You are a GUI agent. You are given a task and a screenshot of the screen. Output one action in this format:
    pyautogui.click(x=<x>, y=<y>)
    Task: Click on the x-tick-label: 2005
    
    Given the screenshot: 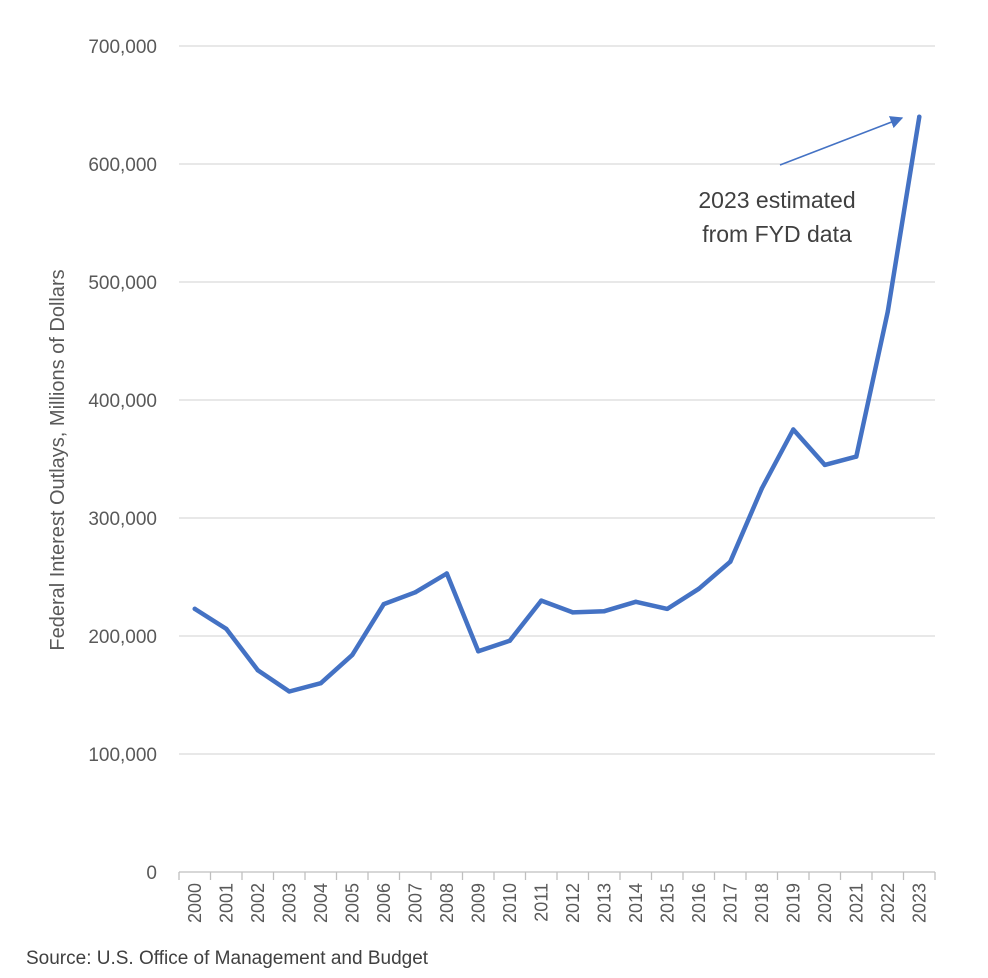 What is the action you would take?
    pyautogui.click(x=352, y=903)
    